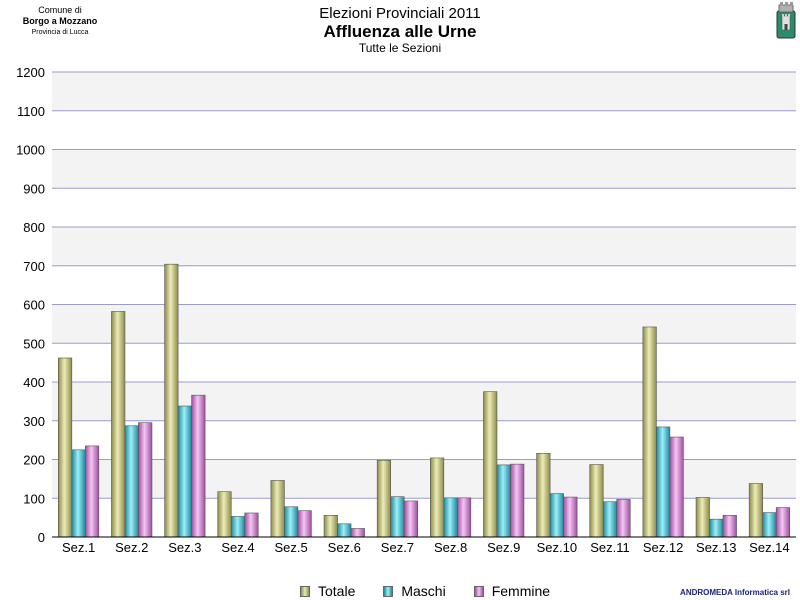 This screenshot has width=800, height=600. Describe the element at coordinates (60, 32) in the screenshot. I see `provincia-line: Provincia di Lucca` at that location.